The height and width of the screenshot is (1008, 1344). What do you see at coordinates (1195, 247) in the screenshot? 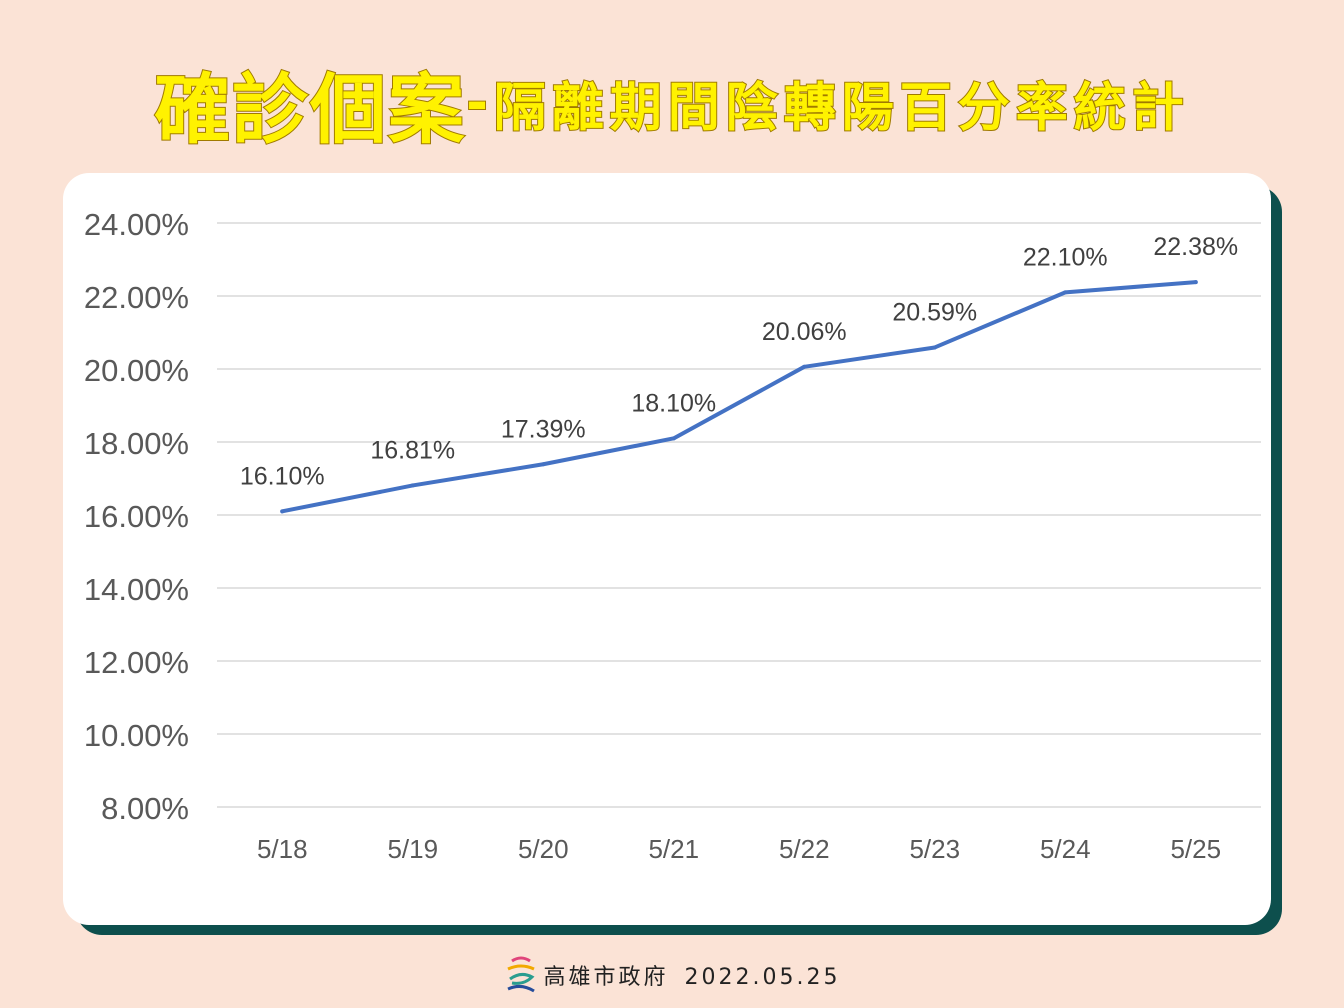
I see `data-label: 22.38%` at bounding box center [1195, 247].